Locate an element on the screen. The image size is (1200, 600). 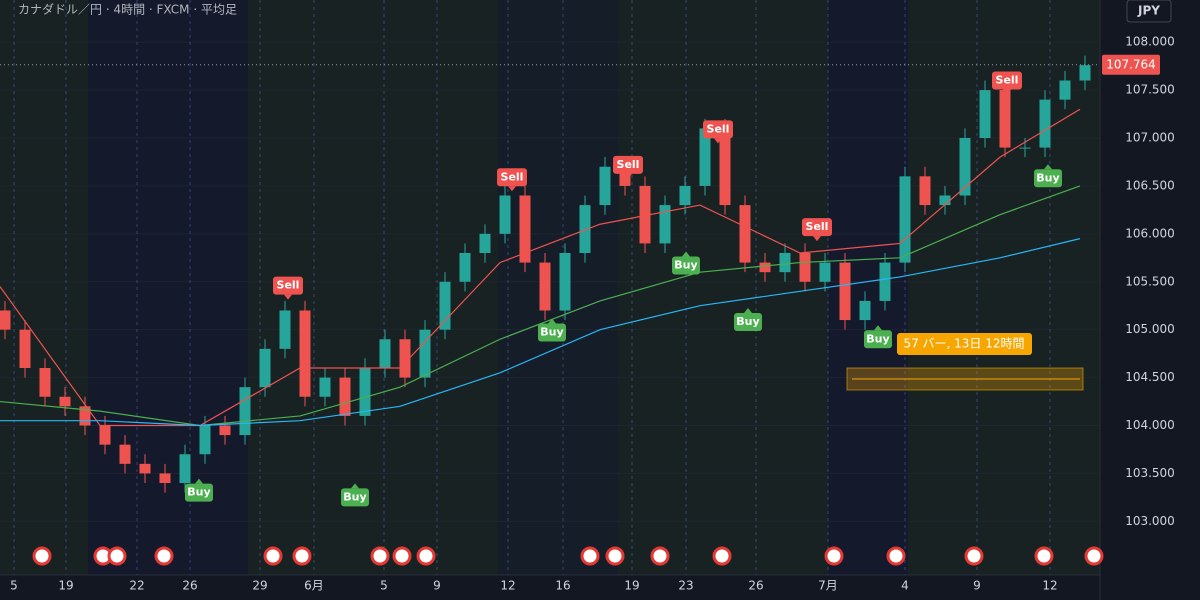
x-tick-label: 6月 is located at coordinates (314, 586).